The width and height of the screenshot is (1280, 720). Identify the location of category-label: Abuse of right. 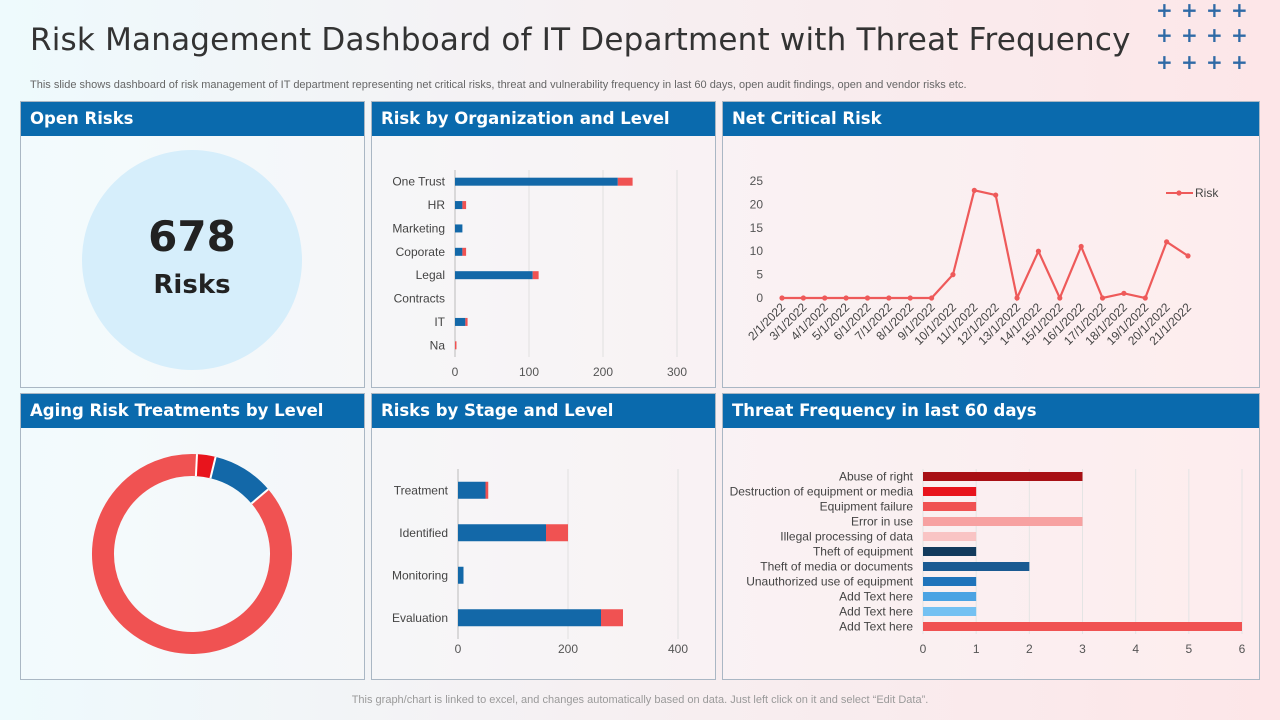
(876, 477).